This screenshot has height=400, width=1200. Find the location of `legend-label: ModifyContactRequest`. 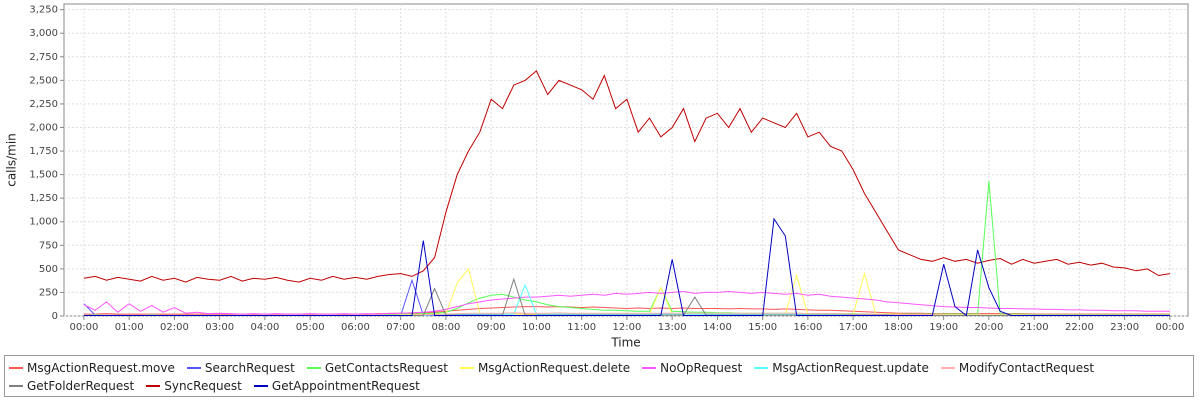

legend-label: ModifyContactRequest is located at coordinates (1026, 368).